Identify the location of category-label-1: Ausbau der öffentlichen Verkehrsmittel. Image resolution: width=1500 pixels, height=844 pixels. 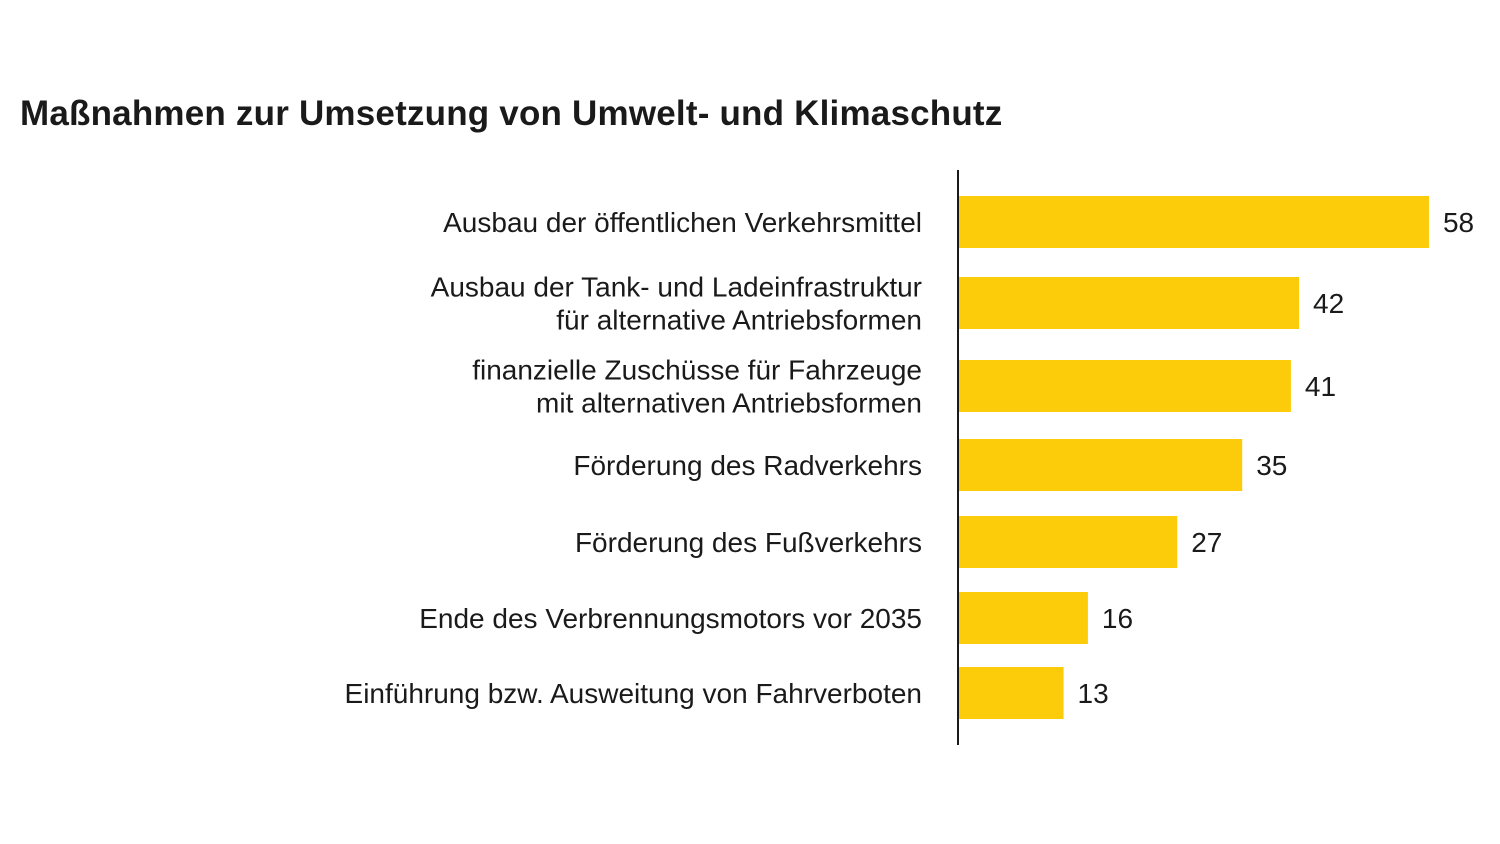
(682, 222).